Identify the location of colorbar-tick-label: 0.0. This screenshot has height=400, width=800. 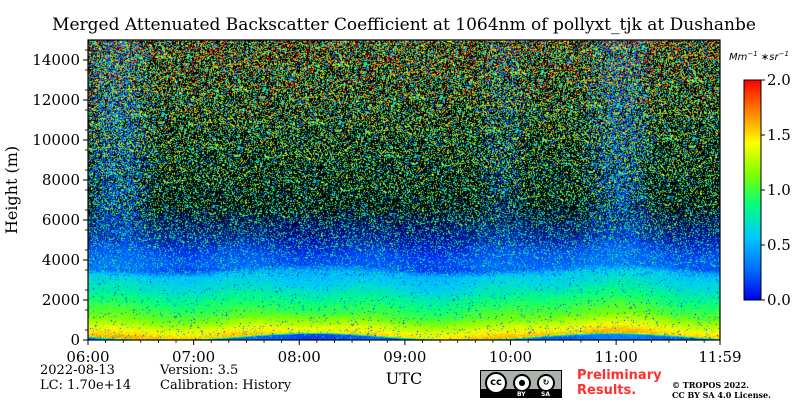
(779, 300).